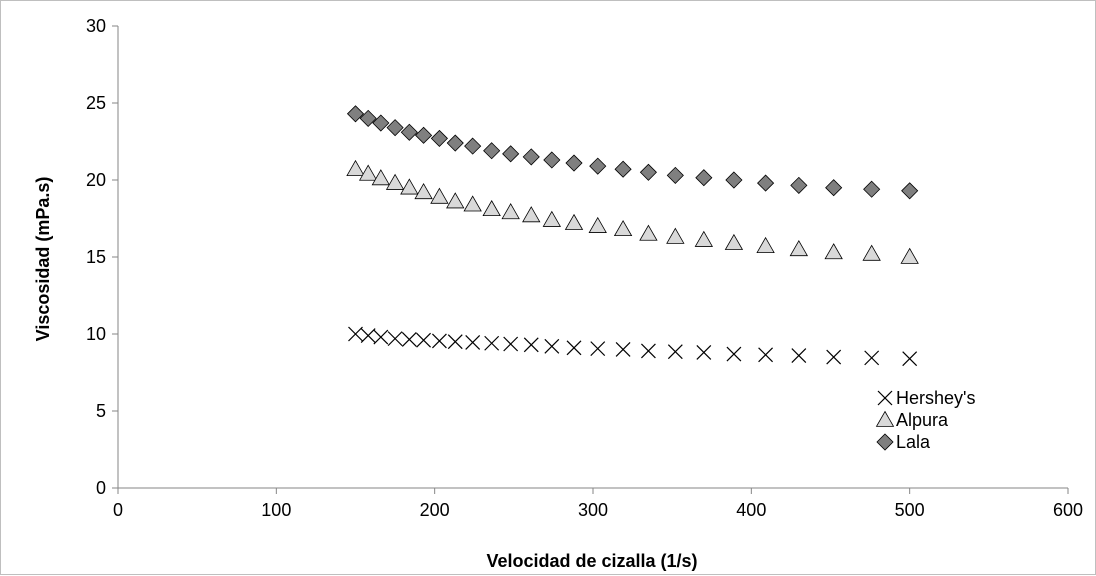 The height and width of the screenshot is (576, 1096). I want to click on series-lala, so click(632, 152).